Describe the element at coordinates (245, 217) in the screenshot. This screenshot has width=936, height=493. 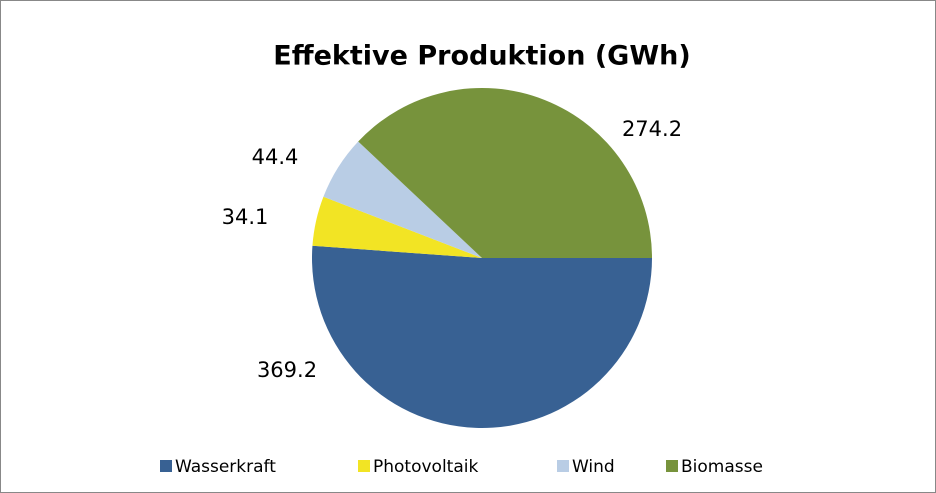
I see `data-label: 34.1` at that location.